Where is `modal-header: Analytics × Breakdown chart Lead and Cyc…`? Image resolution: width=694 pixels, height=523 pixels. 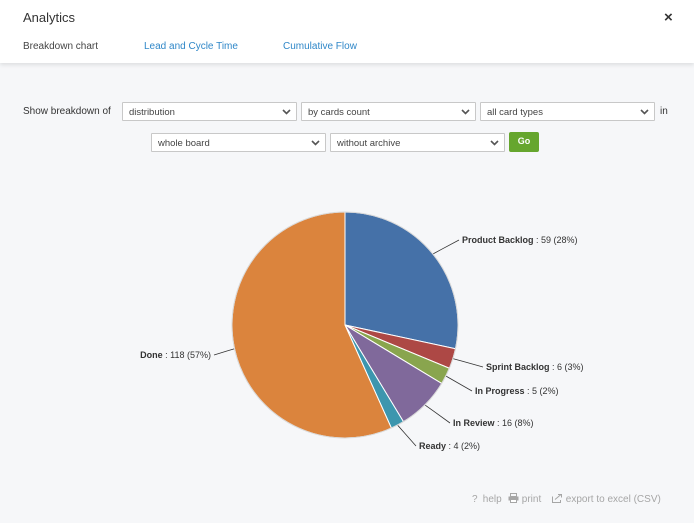 modal-header: Analytics × Breakdown chart Lead and Cyc… is located at coordinates (347, 31).